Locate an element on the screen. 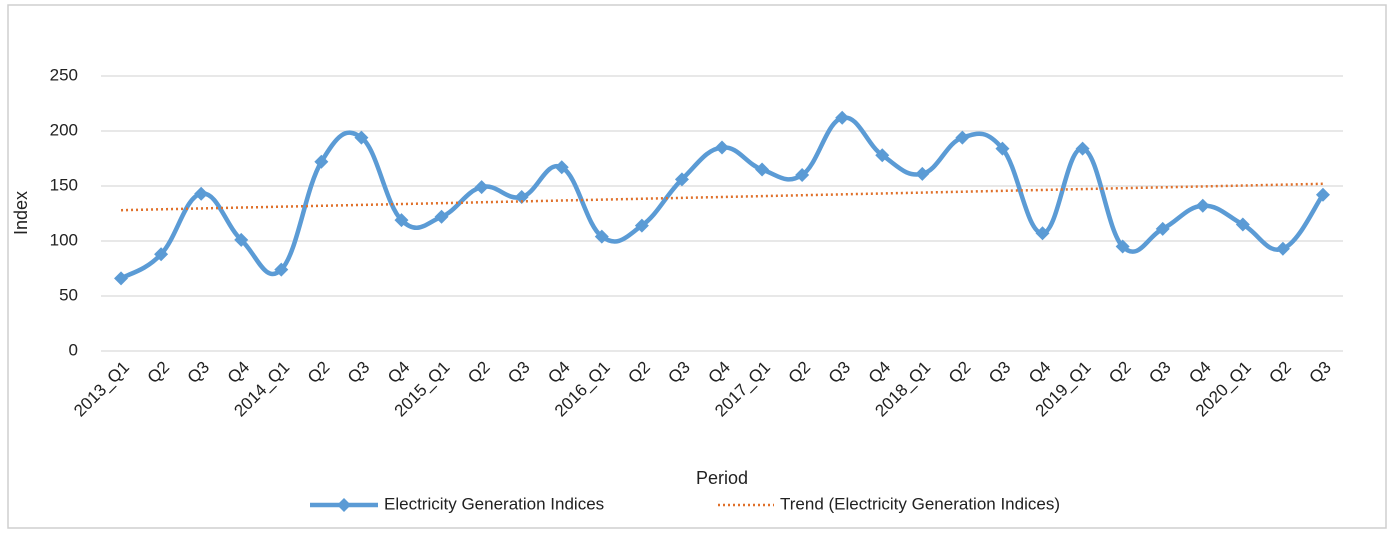 This screenshot has width=1394, height=533. x-axis-title: Period is located at coordinates (722, 478).